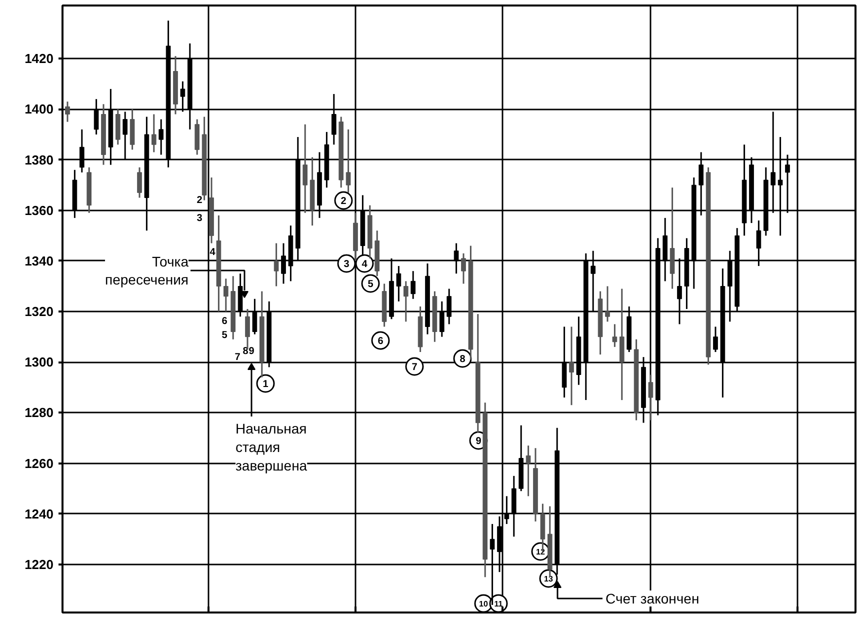  Describe the element at coordinates (653, 598) in the screenshot. I see `annotation: Счет закончен` at that location.